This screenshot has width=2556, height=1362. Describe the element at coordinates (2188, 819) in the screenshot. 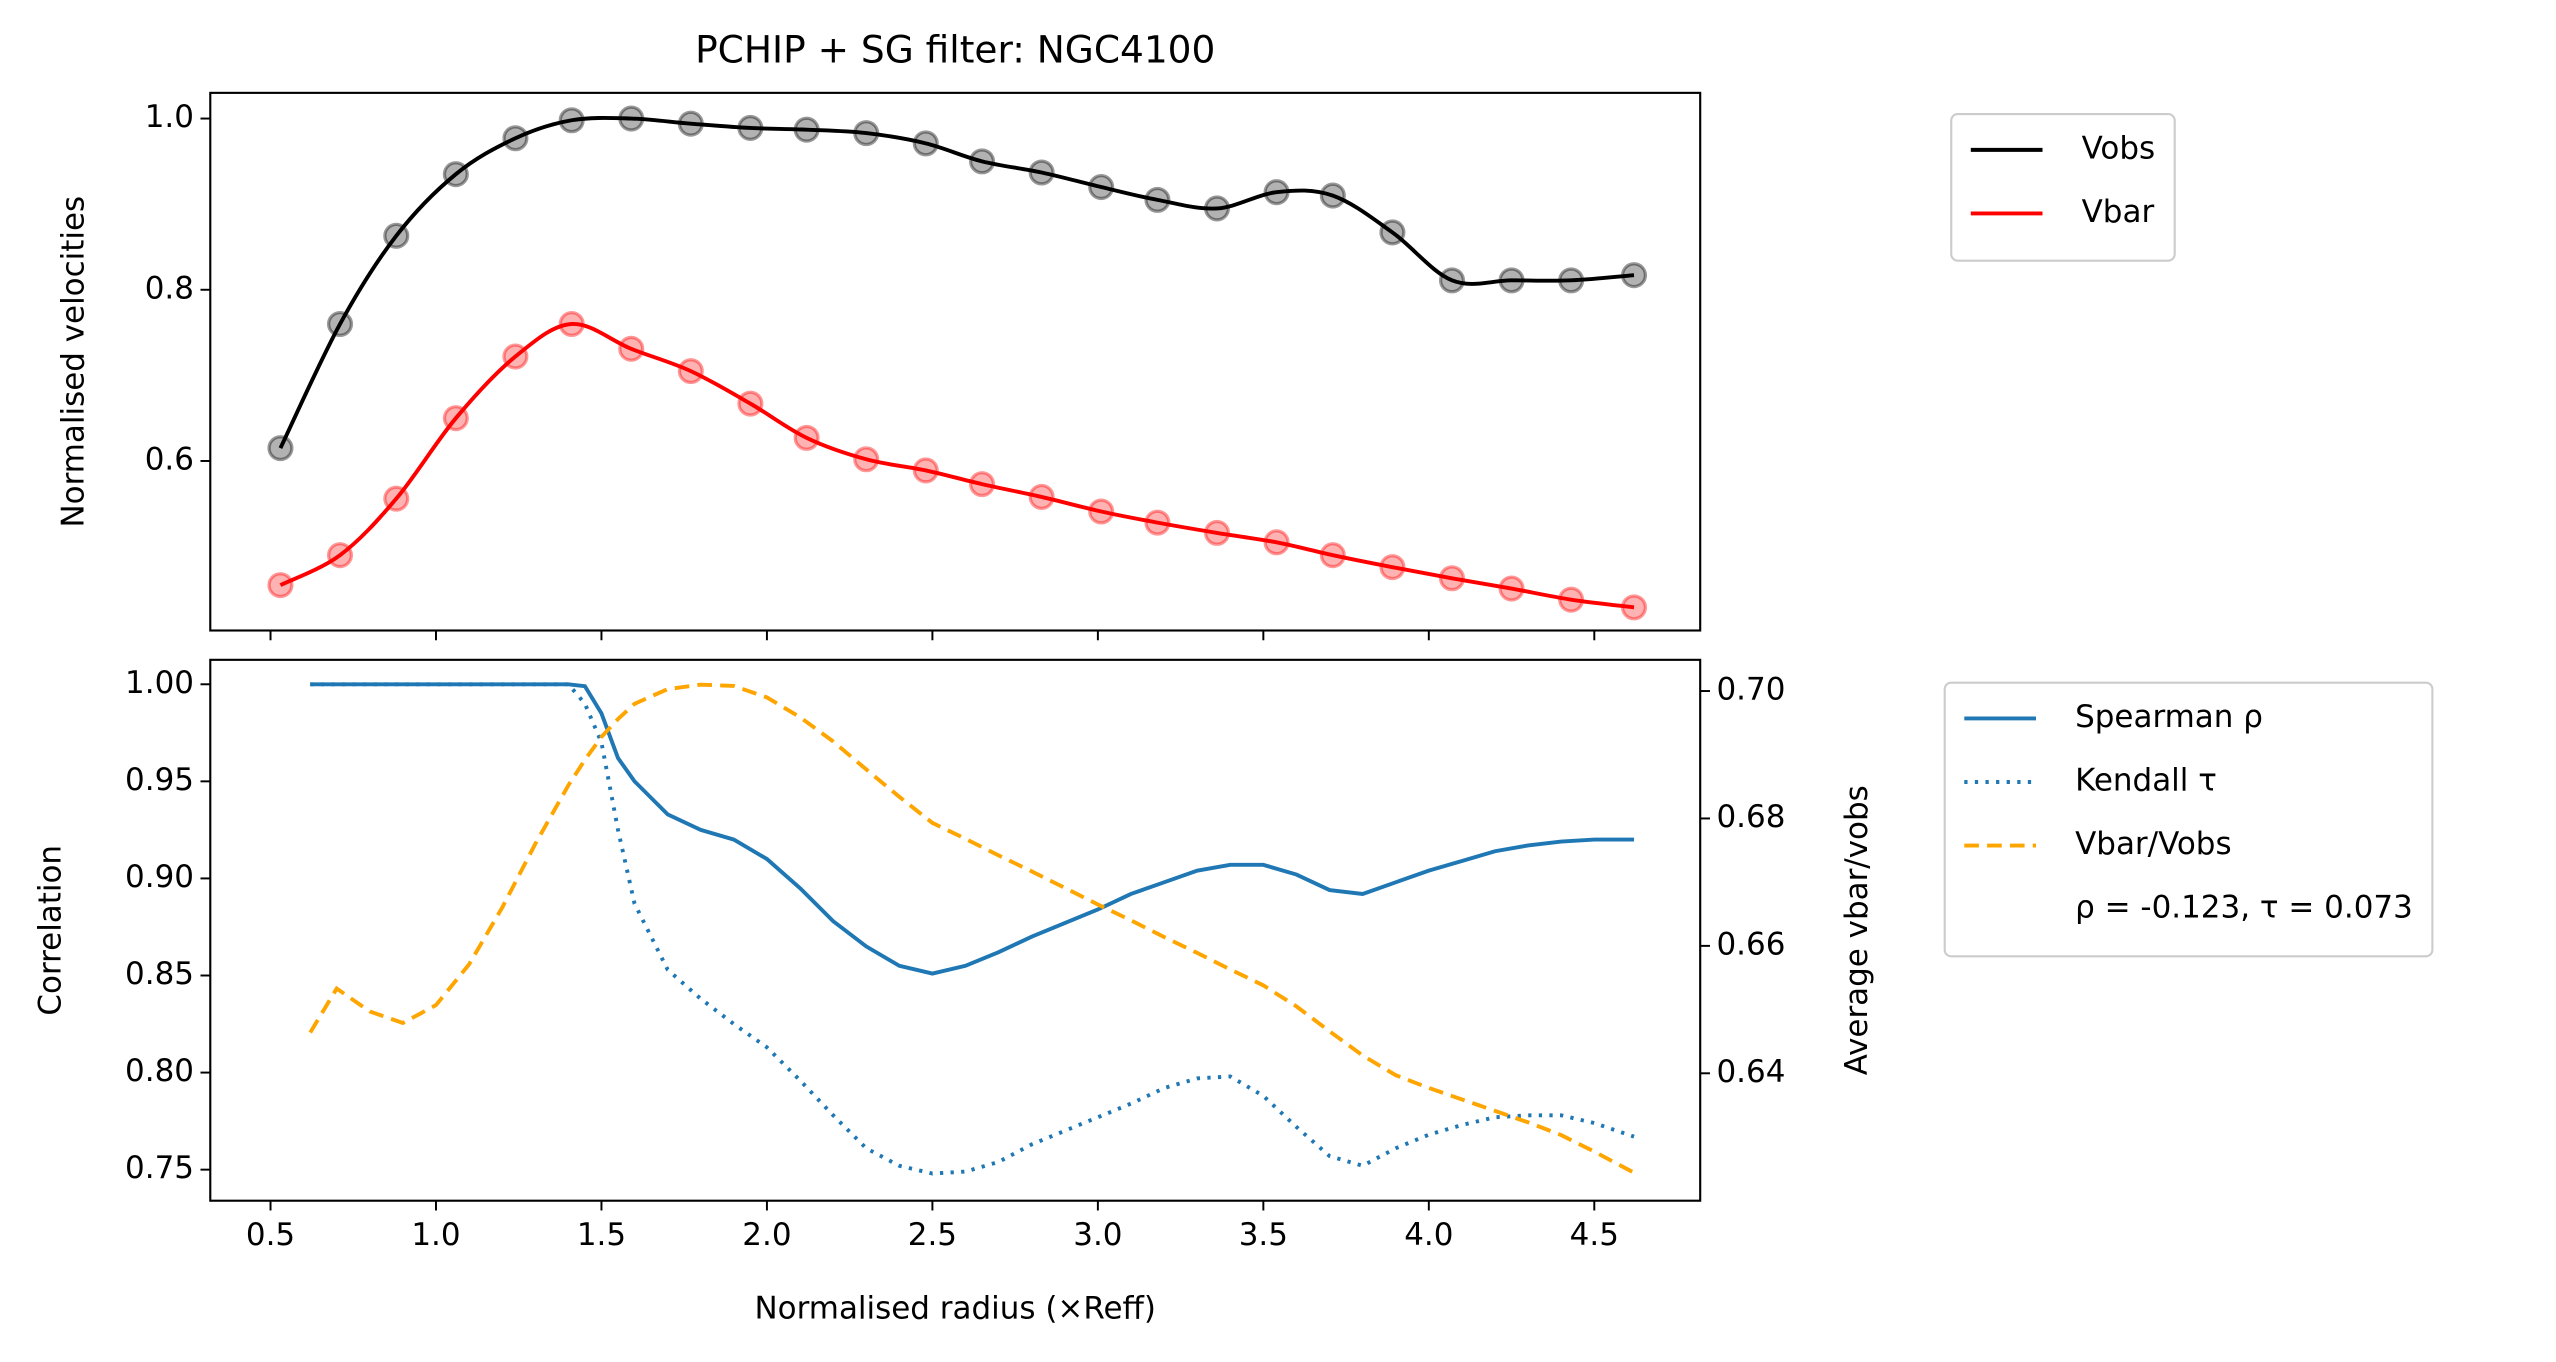

I see `legend-box` at that location.